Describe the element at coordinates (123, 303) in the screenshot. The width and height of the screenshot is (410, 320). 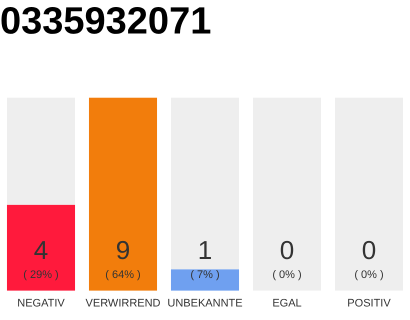
I see `x-tick-label: VERWIRREND` at that location.